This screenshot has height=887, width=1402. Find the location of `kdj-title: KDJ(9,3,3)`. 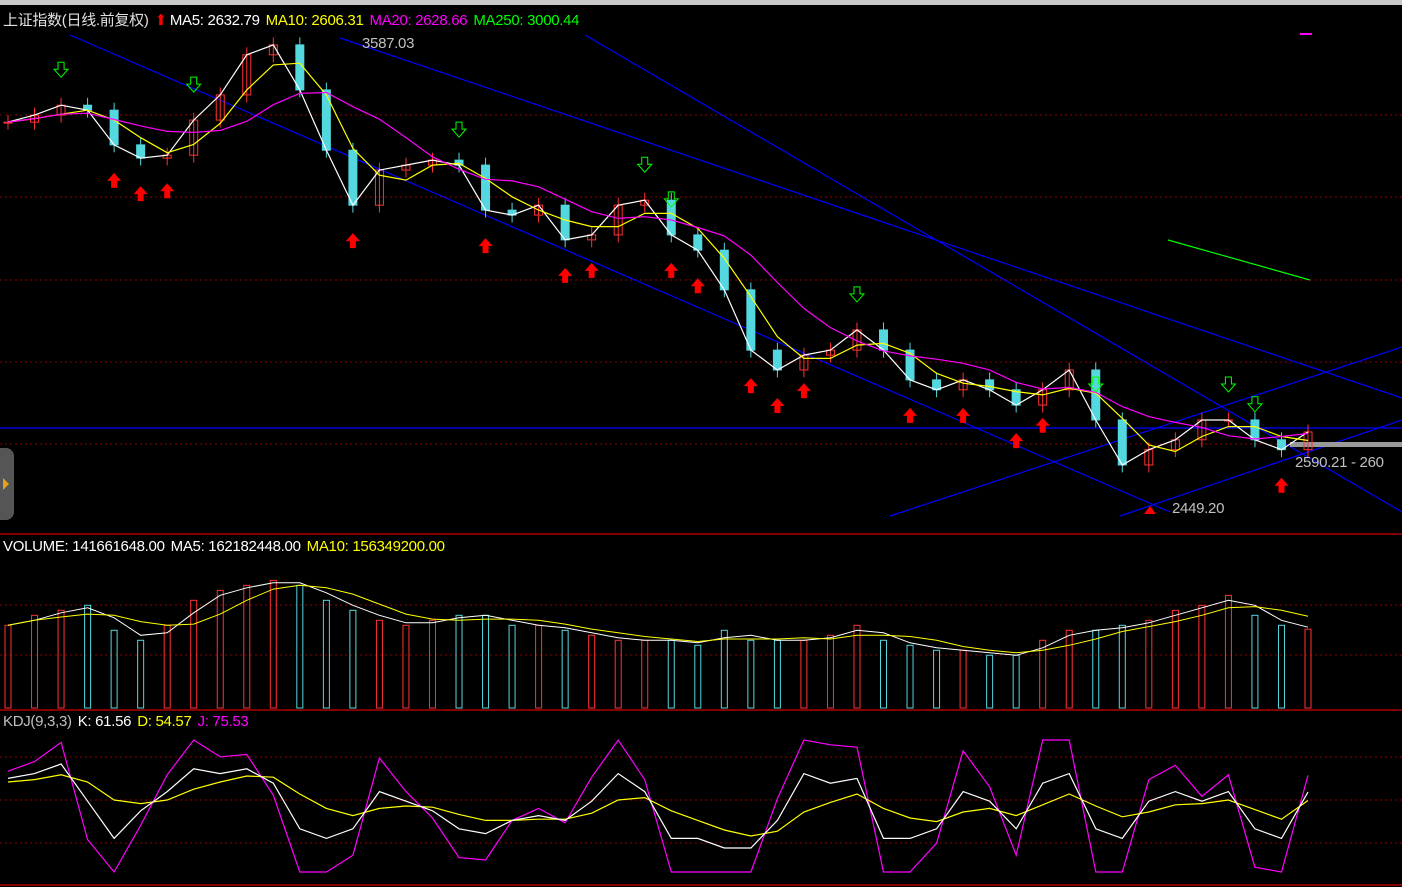

kdj-title: KDJ(9,3,3) is located at coordinates (37, 721).